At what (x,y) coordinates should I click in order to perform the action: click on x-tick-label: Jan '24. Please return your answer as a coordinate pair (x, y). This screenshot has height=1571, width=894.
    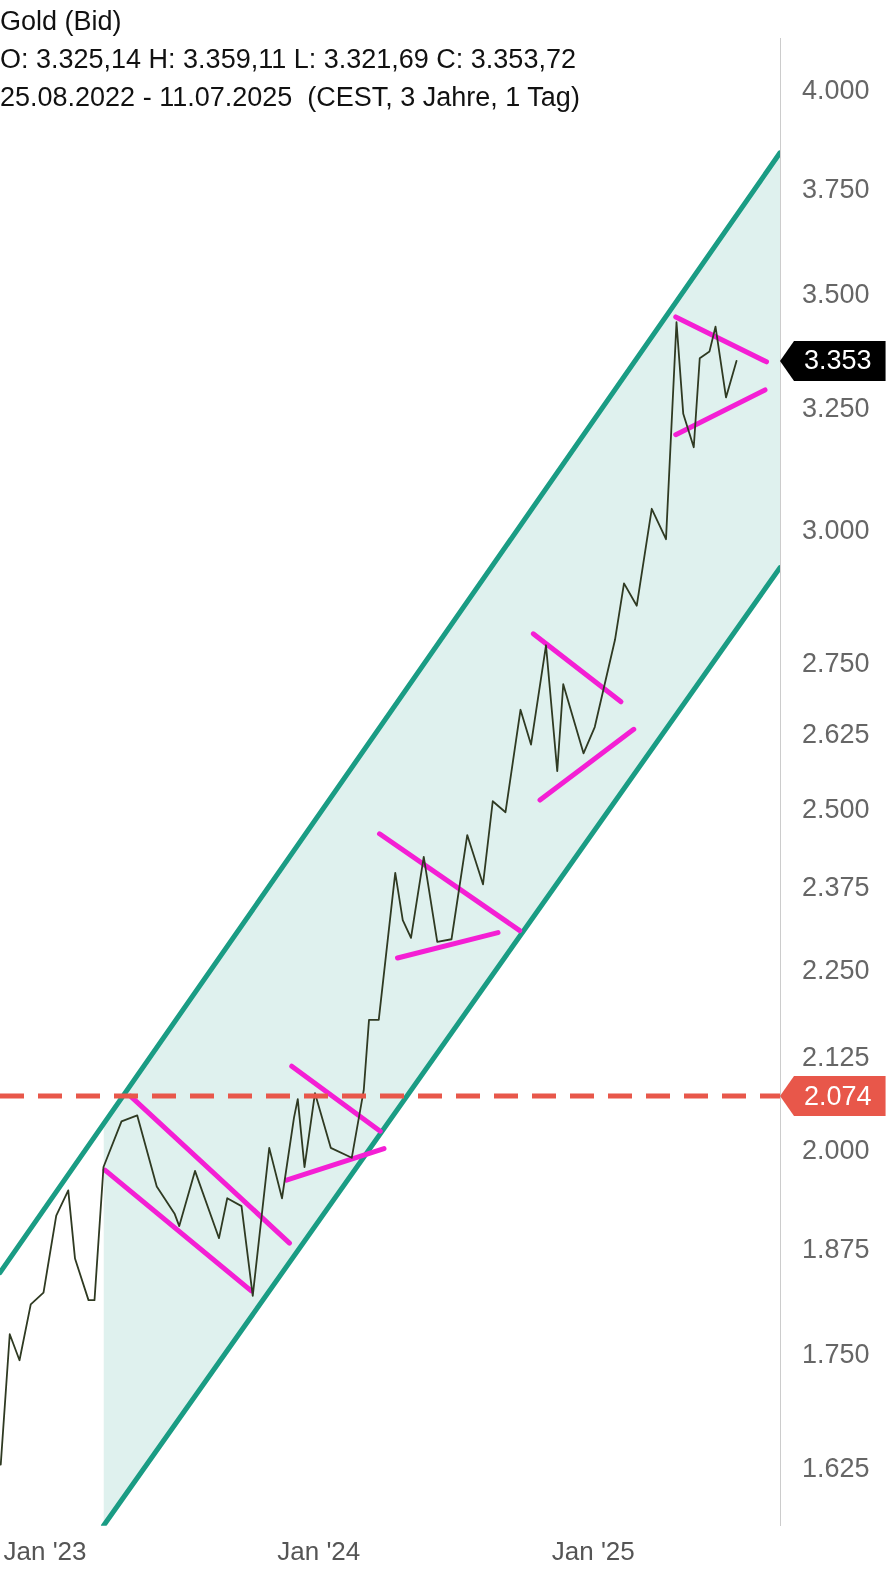
    Looking at the image, I should click on (319, 1550).